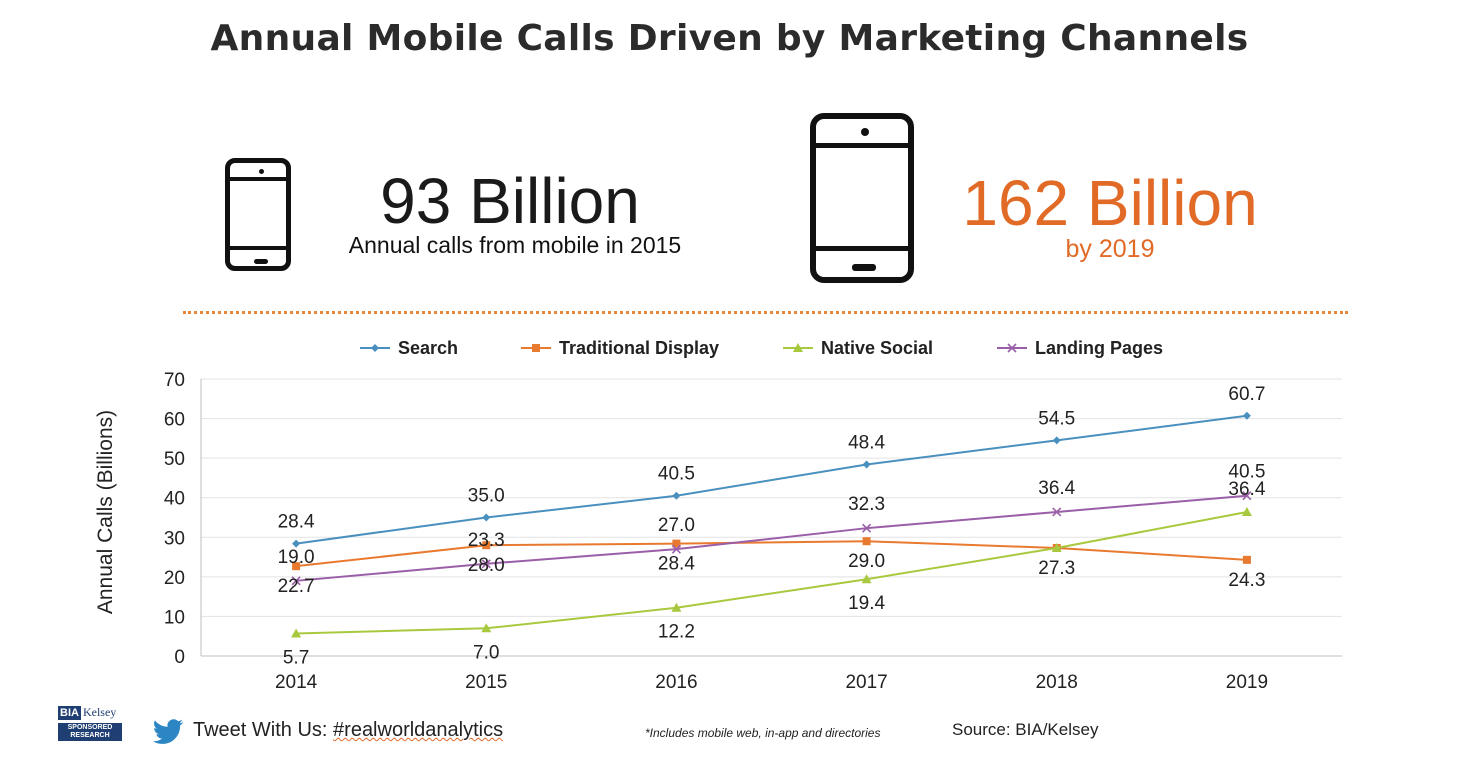  What do you see at coordinates (296, 586) in the screenshot?
I see `data-label: 22.7` at bounding box center [296, 586].